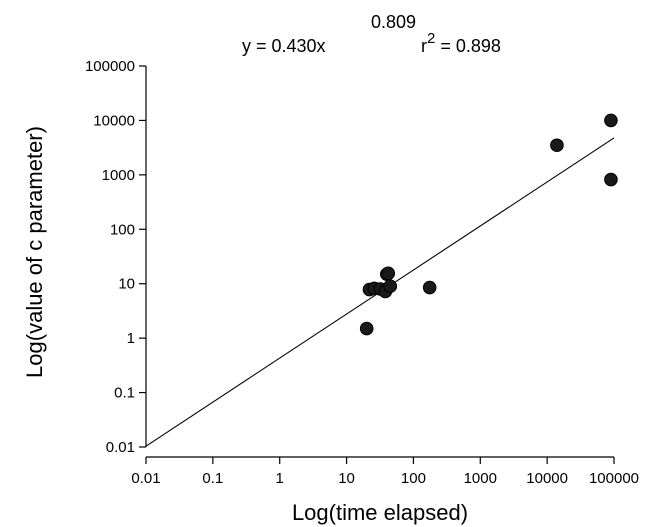 The width and height of the screenshot is (646, 527). What do you see at coordinates (413, 478) in the screenshot?
I see `x-tick-label: 100` at bounding box center [413, 478].